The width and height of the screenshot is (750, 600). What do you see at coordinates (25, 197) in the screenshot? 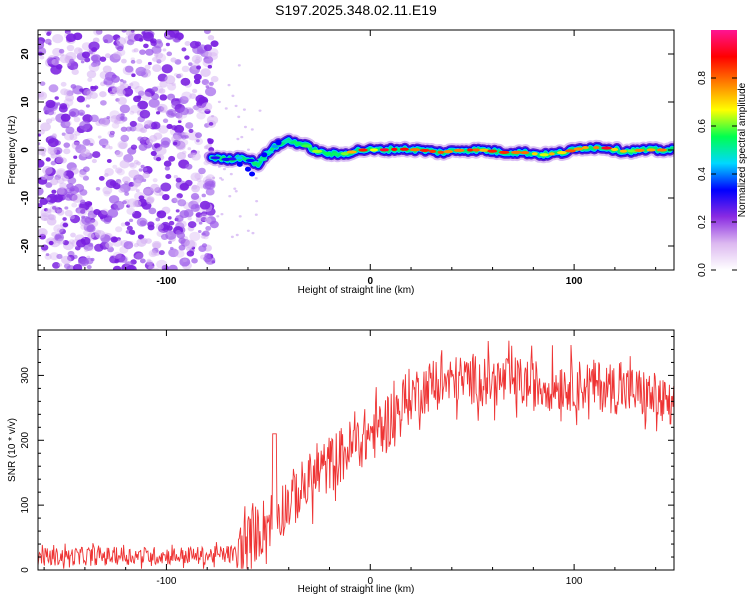
I see `spectrogram-y-tick-label: -10` at bounding box center [25, 197].